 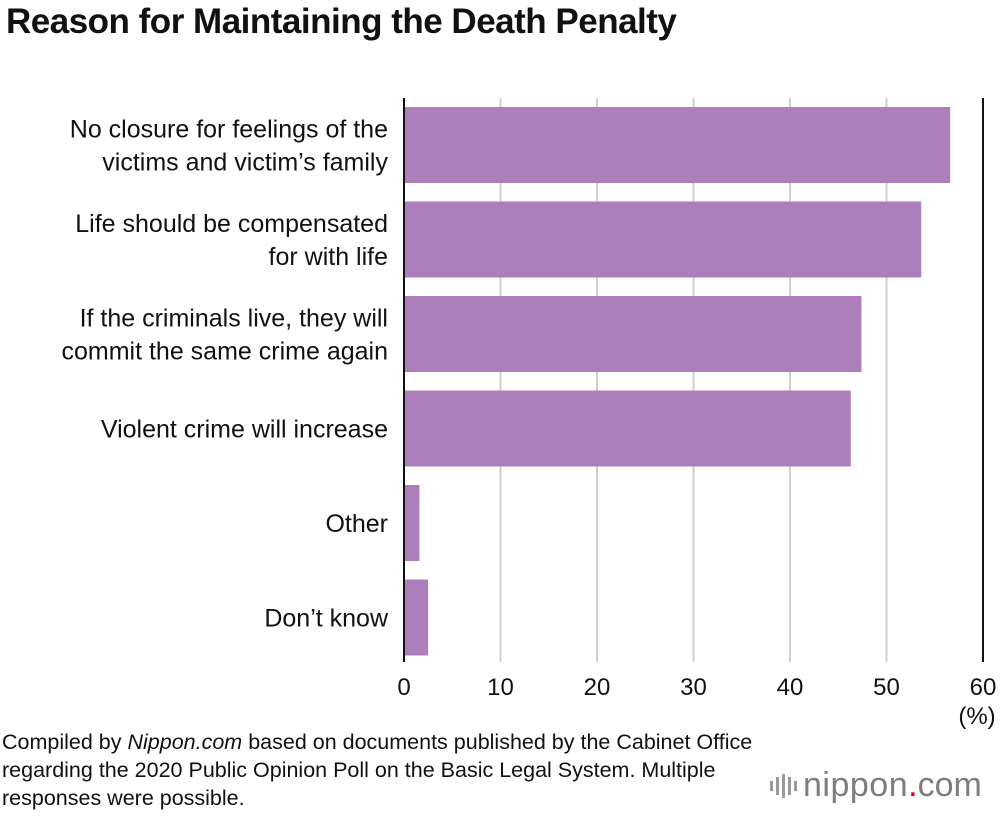 I want to click on nippon-logo: nippon.com, so click(x=876, y=785).